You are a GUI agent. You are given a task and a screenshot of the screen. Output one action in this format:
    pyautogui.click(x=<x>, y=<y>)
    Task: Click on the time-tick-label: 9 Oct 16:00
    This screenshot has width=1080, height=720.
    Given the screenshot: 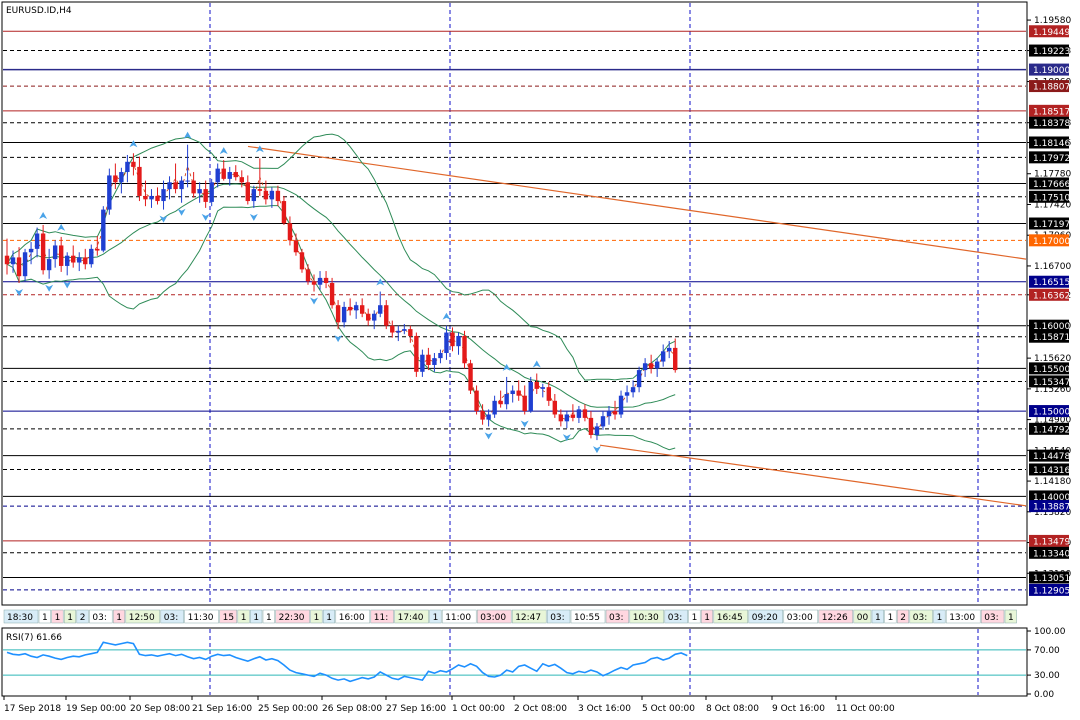 What is the action you would take?
    pyautogui.click(x=798, y=709)
    